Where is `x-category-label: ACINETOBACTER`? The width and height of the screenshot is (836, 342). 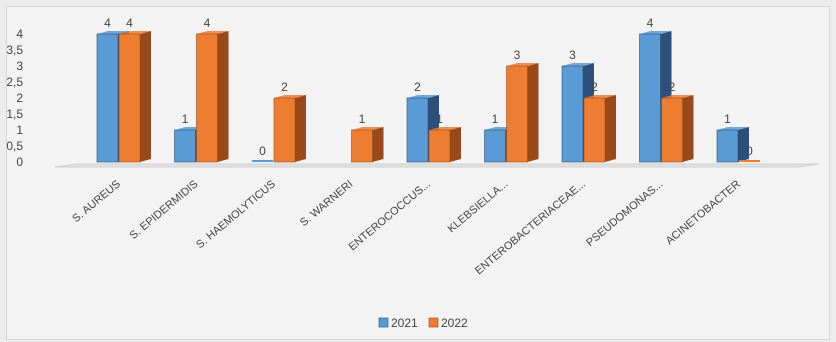
x-category-label: ACINETOBACTER is located at coordinates (703, 212).